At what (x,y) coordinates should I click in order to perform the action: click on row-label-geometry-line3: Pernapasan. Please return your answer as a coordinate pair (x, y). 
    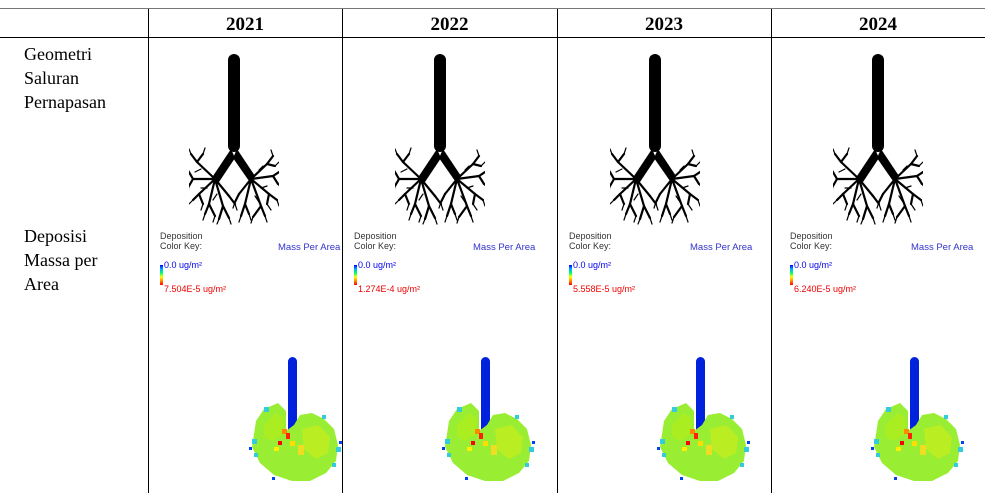
    Looking at the image, I should click on (65, 102).